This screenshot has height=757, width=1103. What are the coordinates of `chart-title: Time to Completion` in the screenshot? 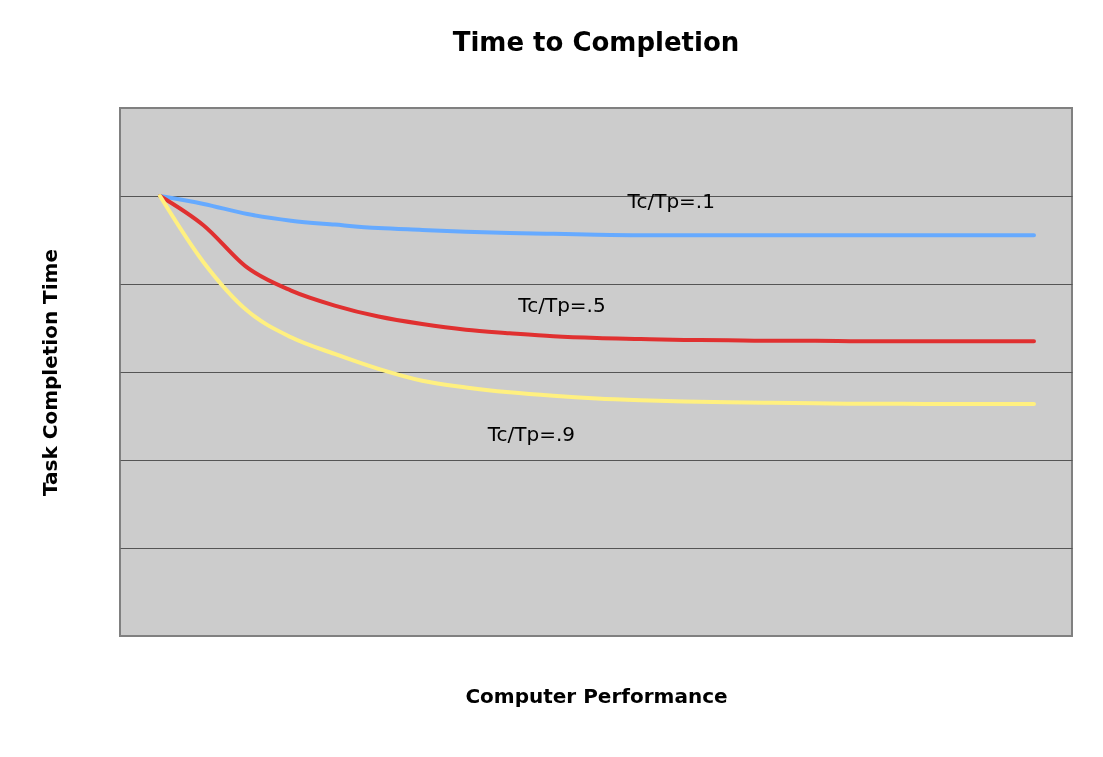 It's located at (596, 42).